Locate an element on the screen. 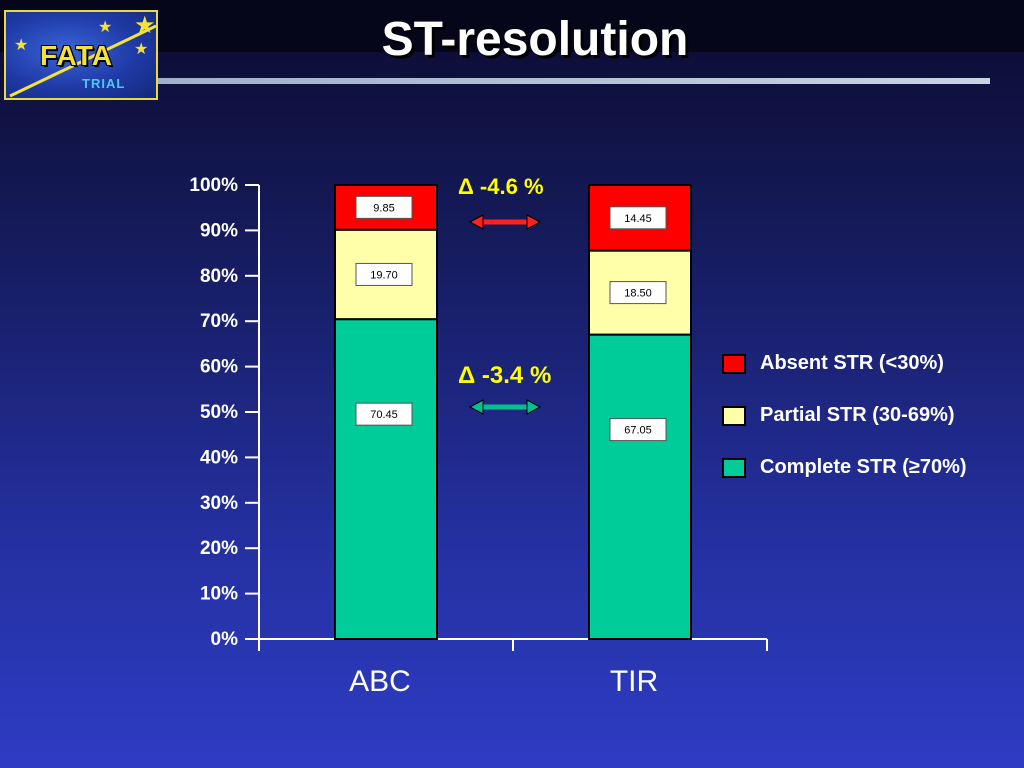  y-tick-label: 30% is located at coordinates (219, 503).